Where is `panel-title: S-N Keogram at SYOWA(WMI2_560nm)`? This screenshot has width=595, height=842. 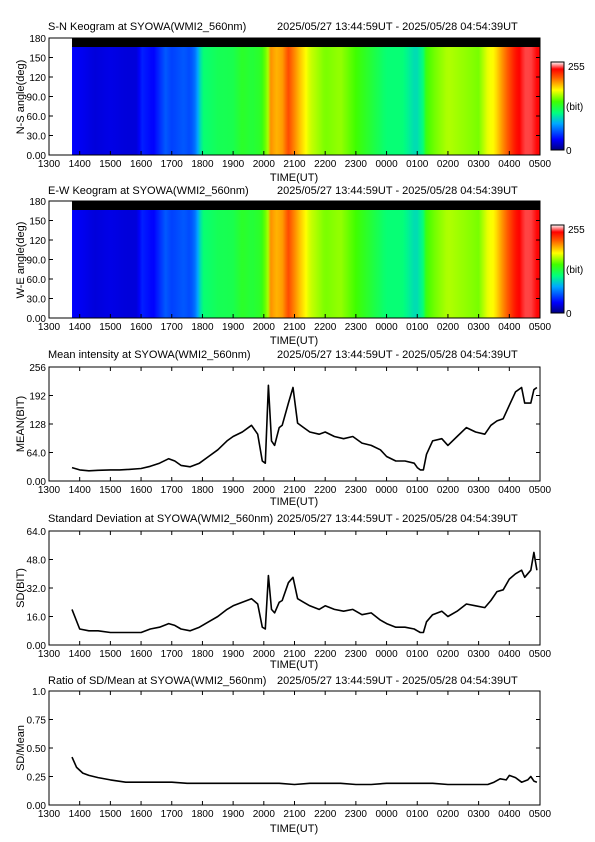 panel-title: S-N Keogram at SYOWA(WMI2_560nm) is located at coordinates (147, 27).